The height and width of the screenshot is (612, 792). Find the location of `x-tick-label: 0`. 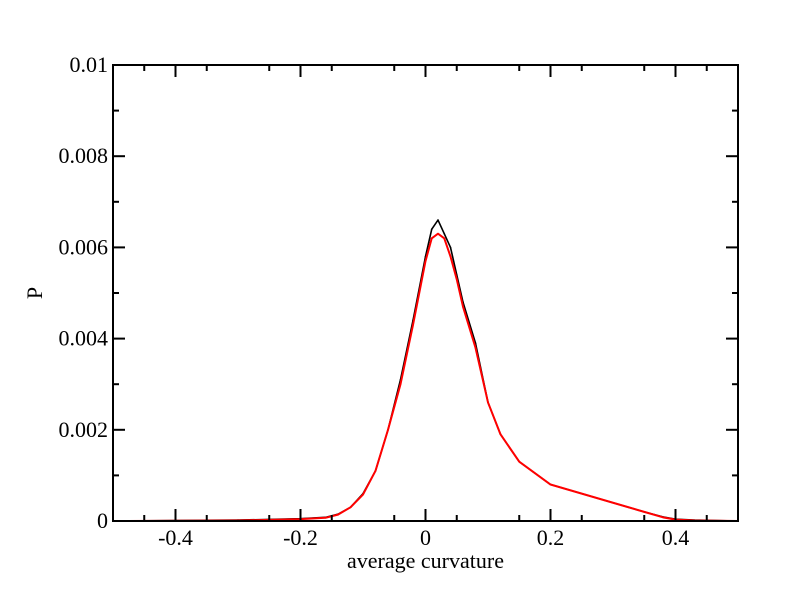

x-tick-label: 0 is located at coordinates (425, 537).